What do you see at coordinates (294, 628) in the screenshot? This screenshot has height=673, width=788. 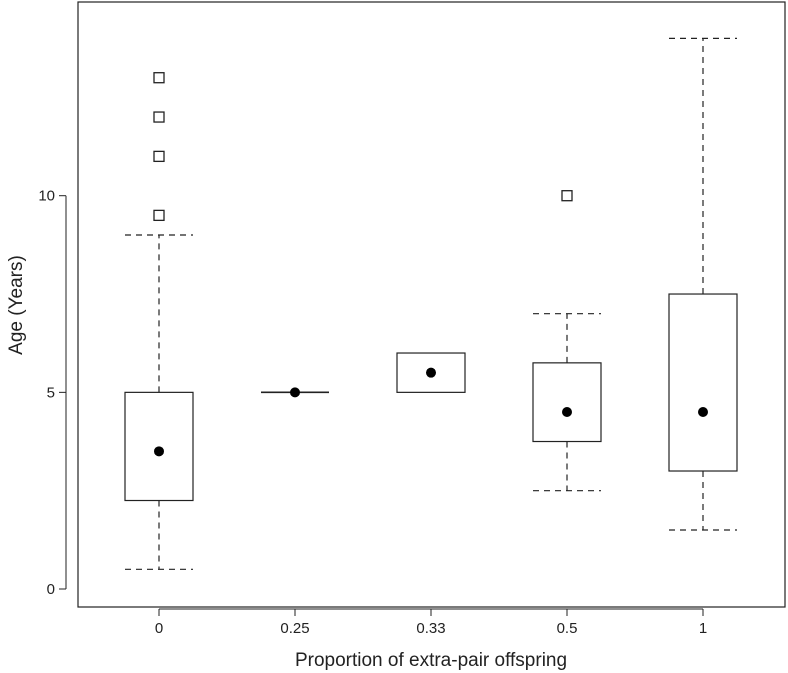 I see `x-tick-label-0.25: 0.25` at bounding box center [294, 628].